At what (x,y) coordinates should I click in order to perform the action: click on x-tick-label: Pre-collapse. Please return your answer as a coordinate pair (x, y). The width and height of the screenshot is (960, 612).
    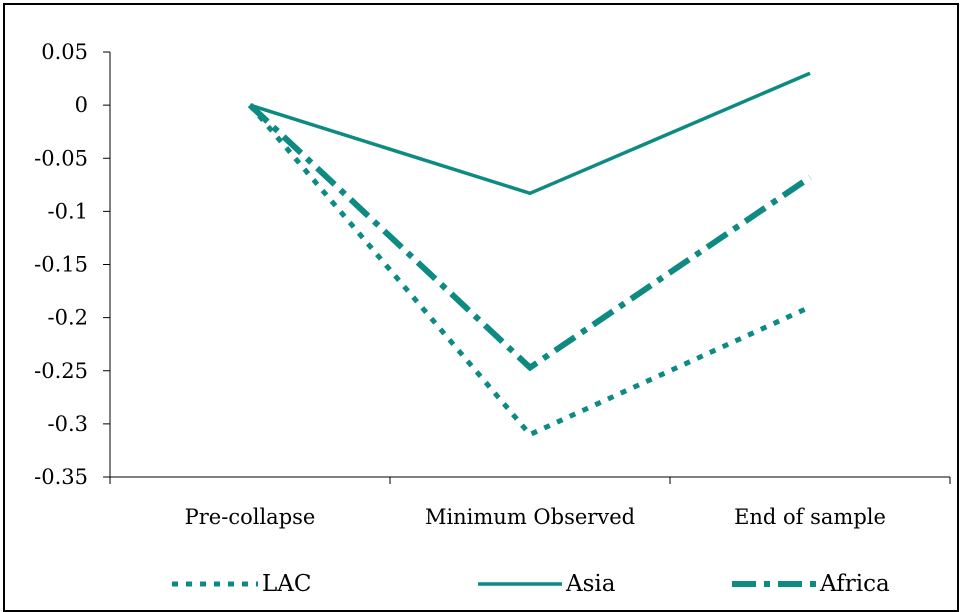
    Looking at the image, I should click on (250, 517).